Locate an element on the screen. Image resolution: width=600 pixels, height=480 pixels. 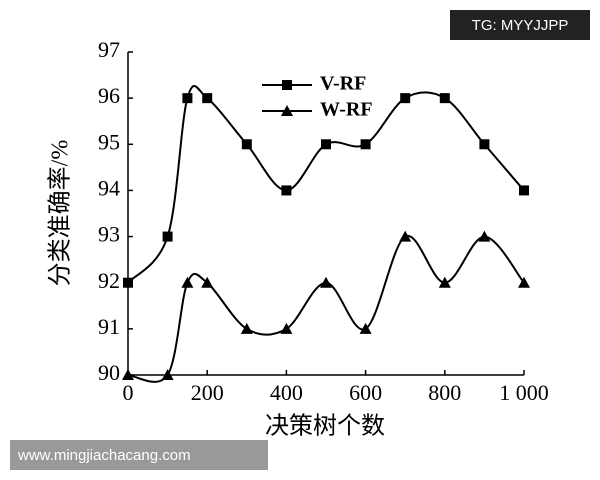
x-axis-title: 决策树个数 is located at coordinates (325, 426).